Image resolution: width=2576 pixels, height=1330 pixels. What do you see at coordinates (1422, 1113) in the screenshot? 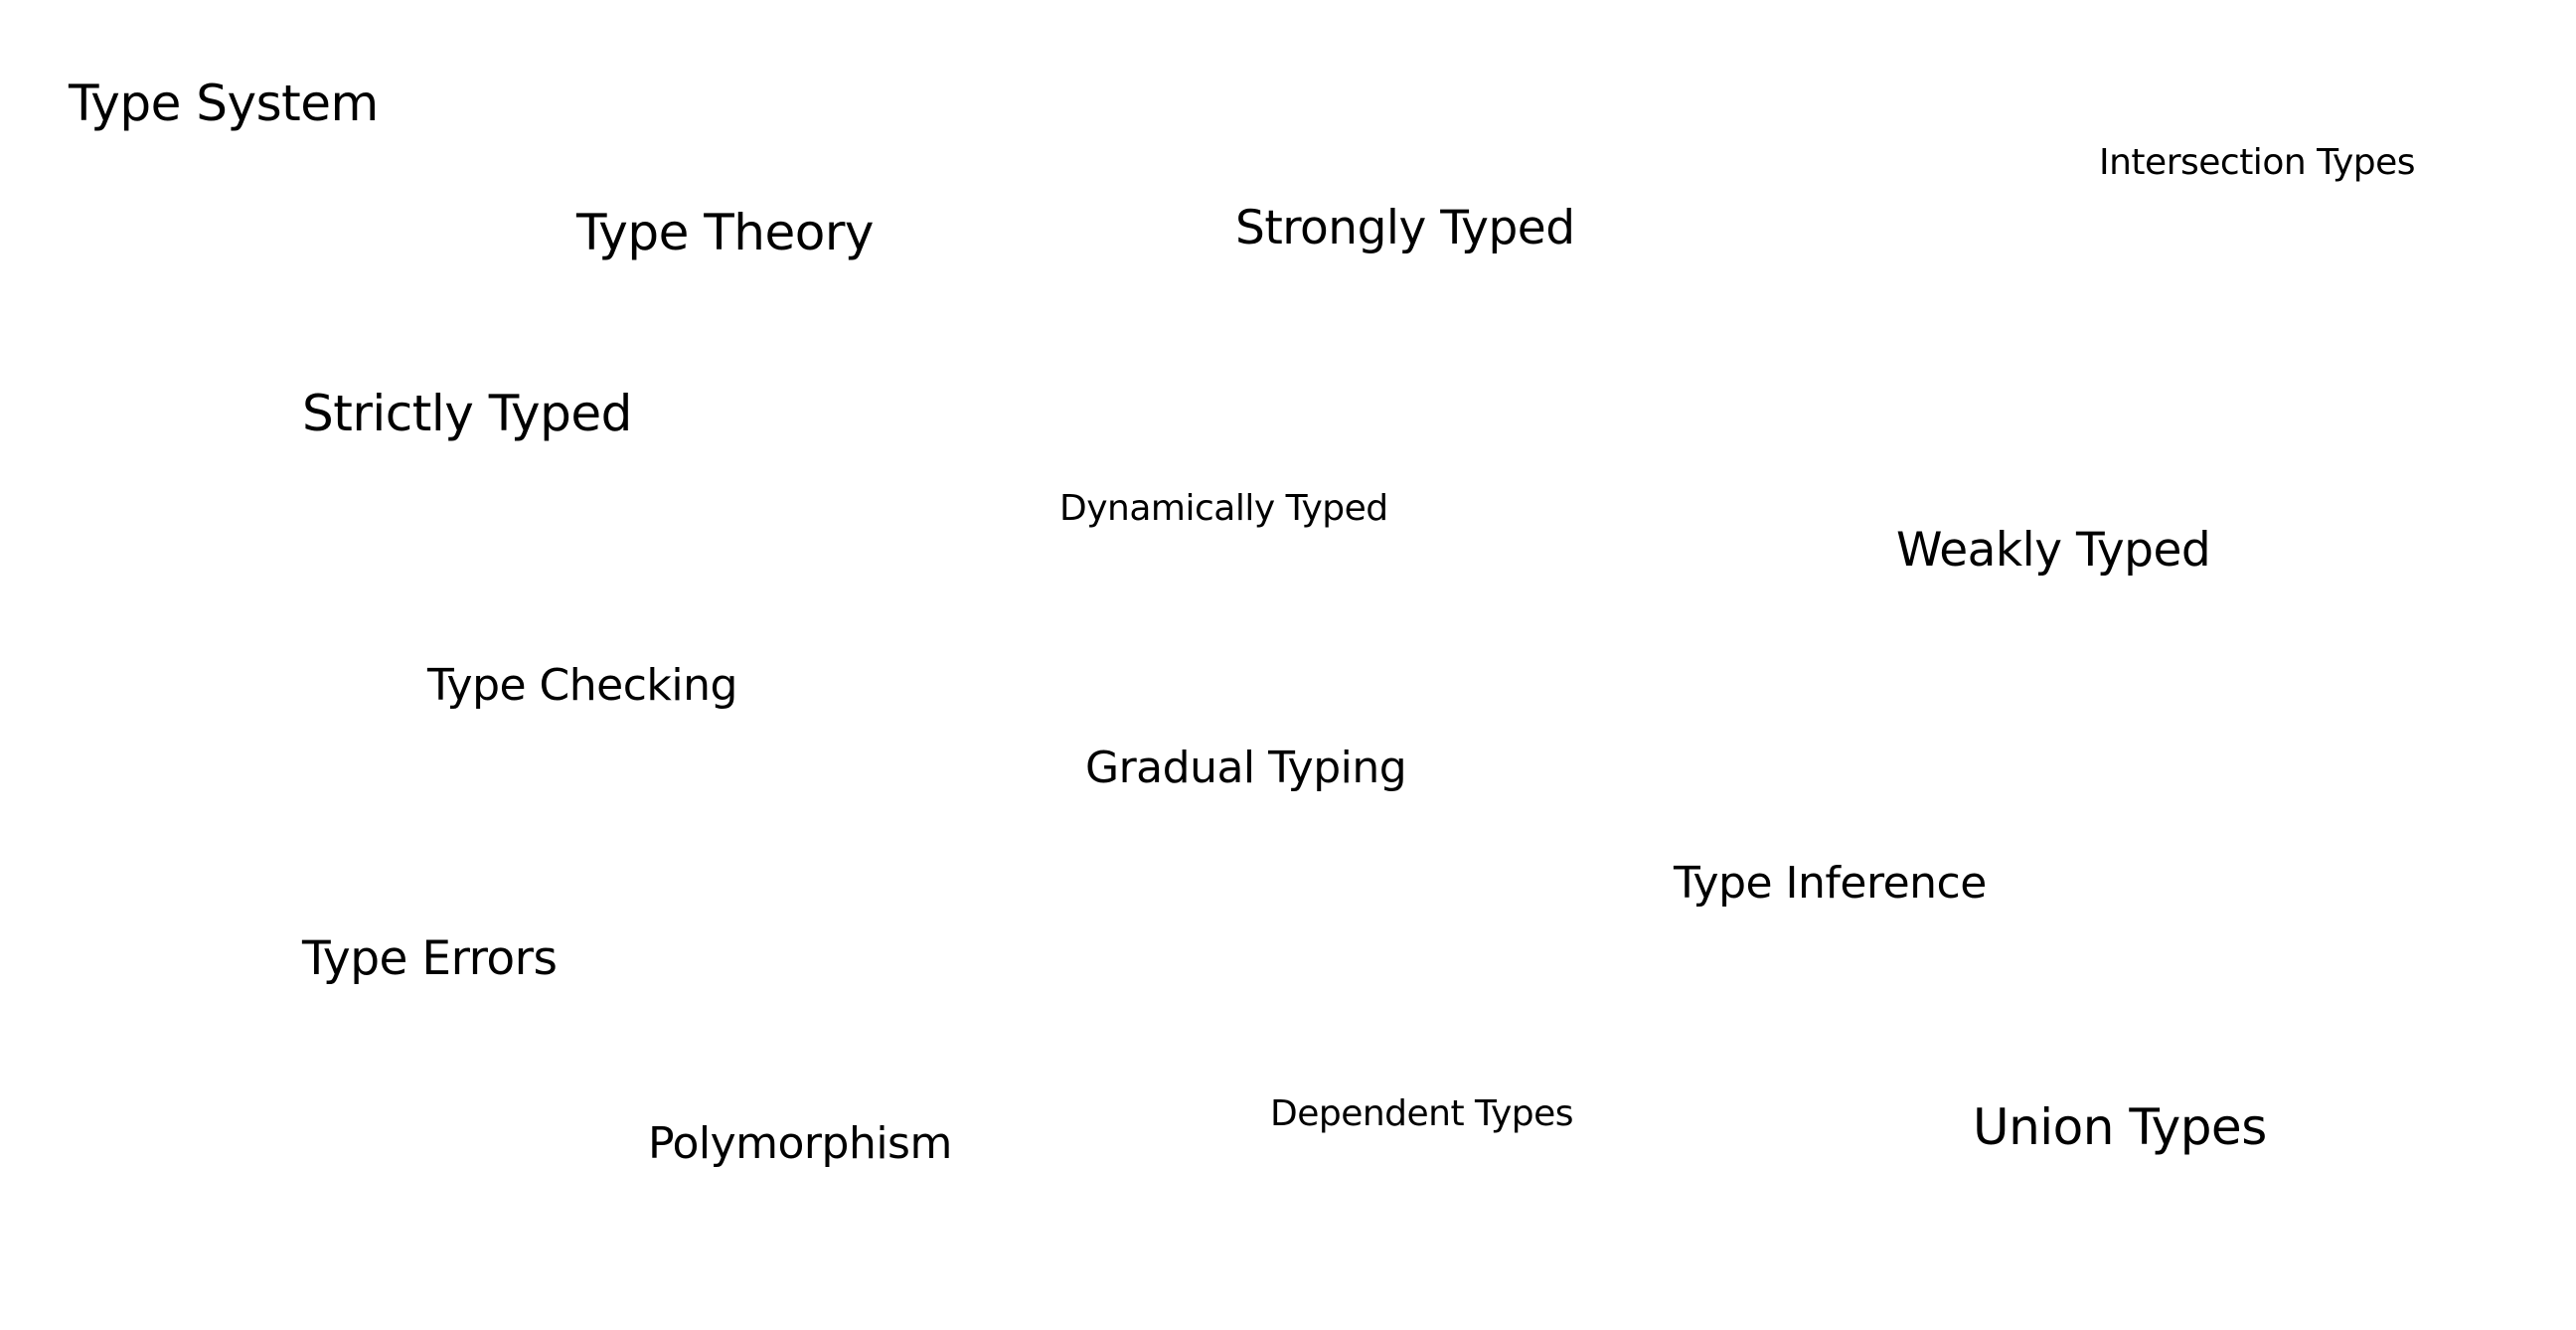
I see `term-dependent-types: Dependent Types` at bounding box center [1422, 1113].